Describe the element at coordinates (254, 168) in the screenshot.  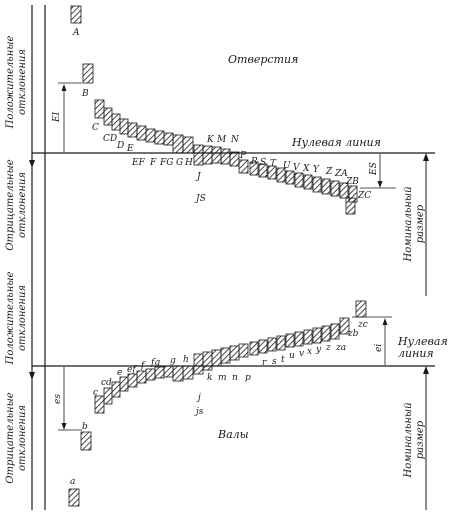
I see `hole-bar-R` at that location.